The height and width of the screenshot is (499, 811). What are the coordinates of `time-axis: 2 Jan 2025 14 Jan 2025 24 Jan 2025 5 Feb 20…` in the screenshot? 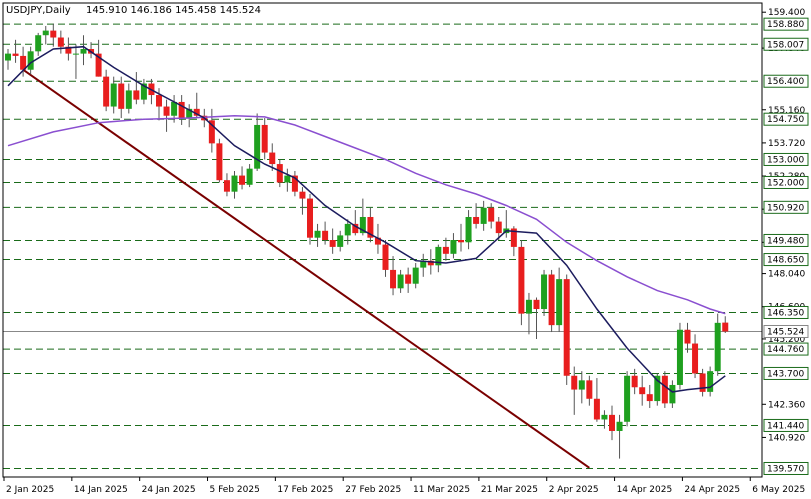 It's located at (404, 486).